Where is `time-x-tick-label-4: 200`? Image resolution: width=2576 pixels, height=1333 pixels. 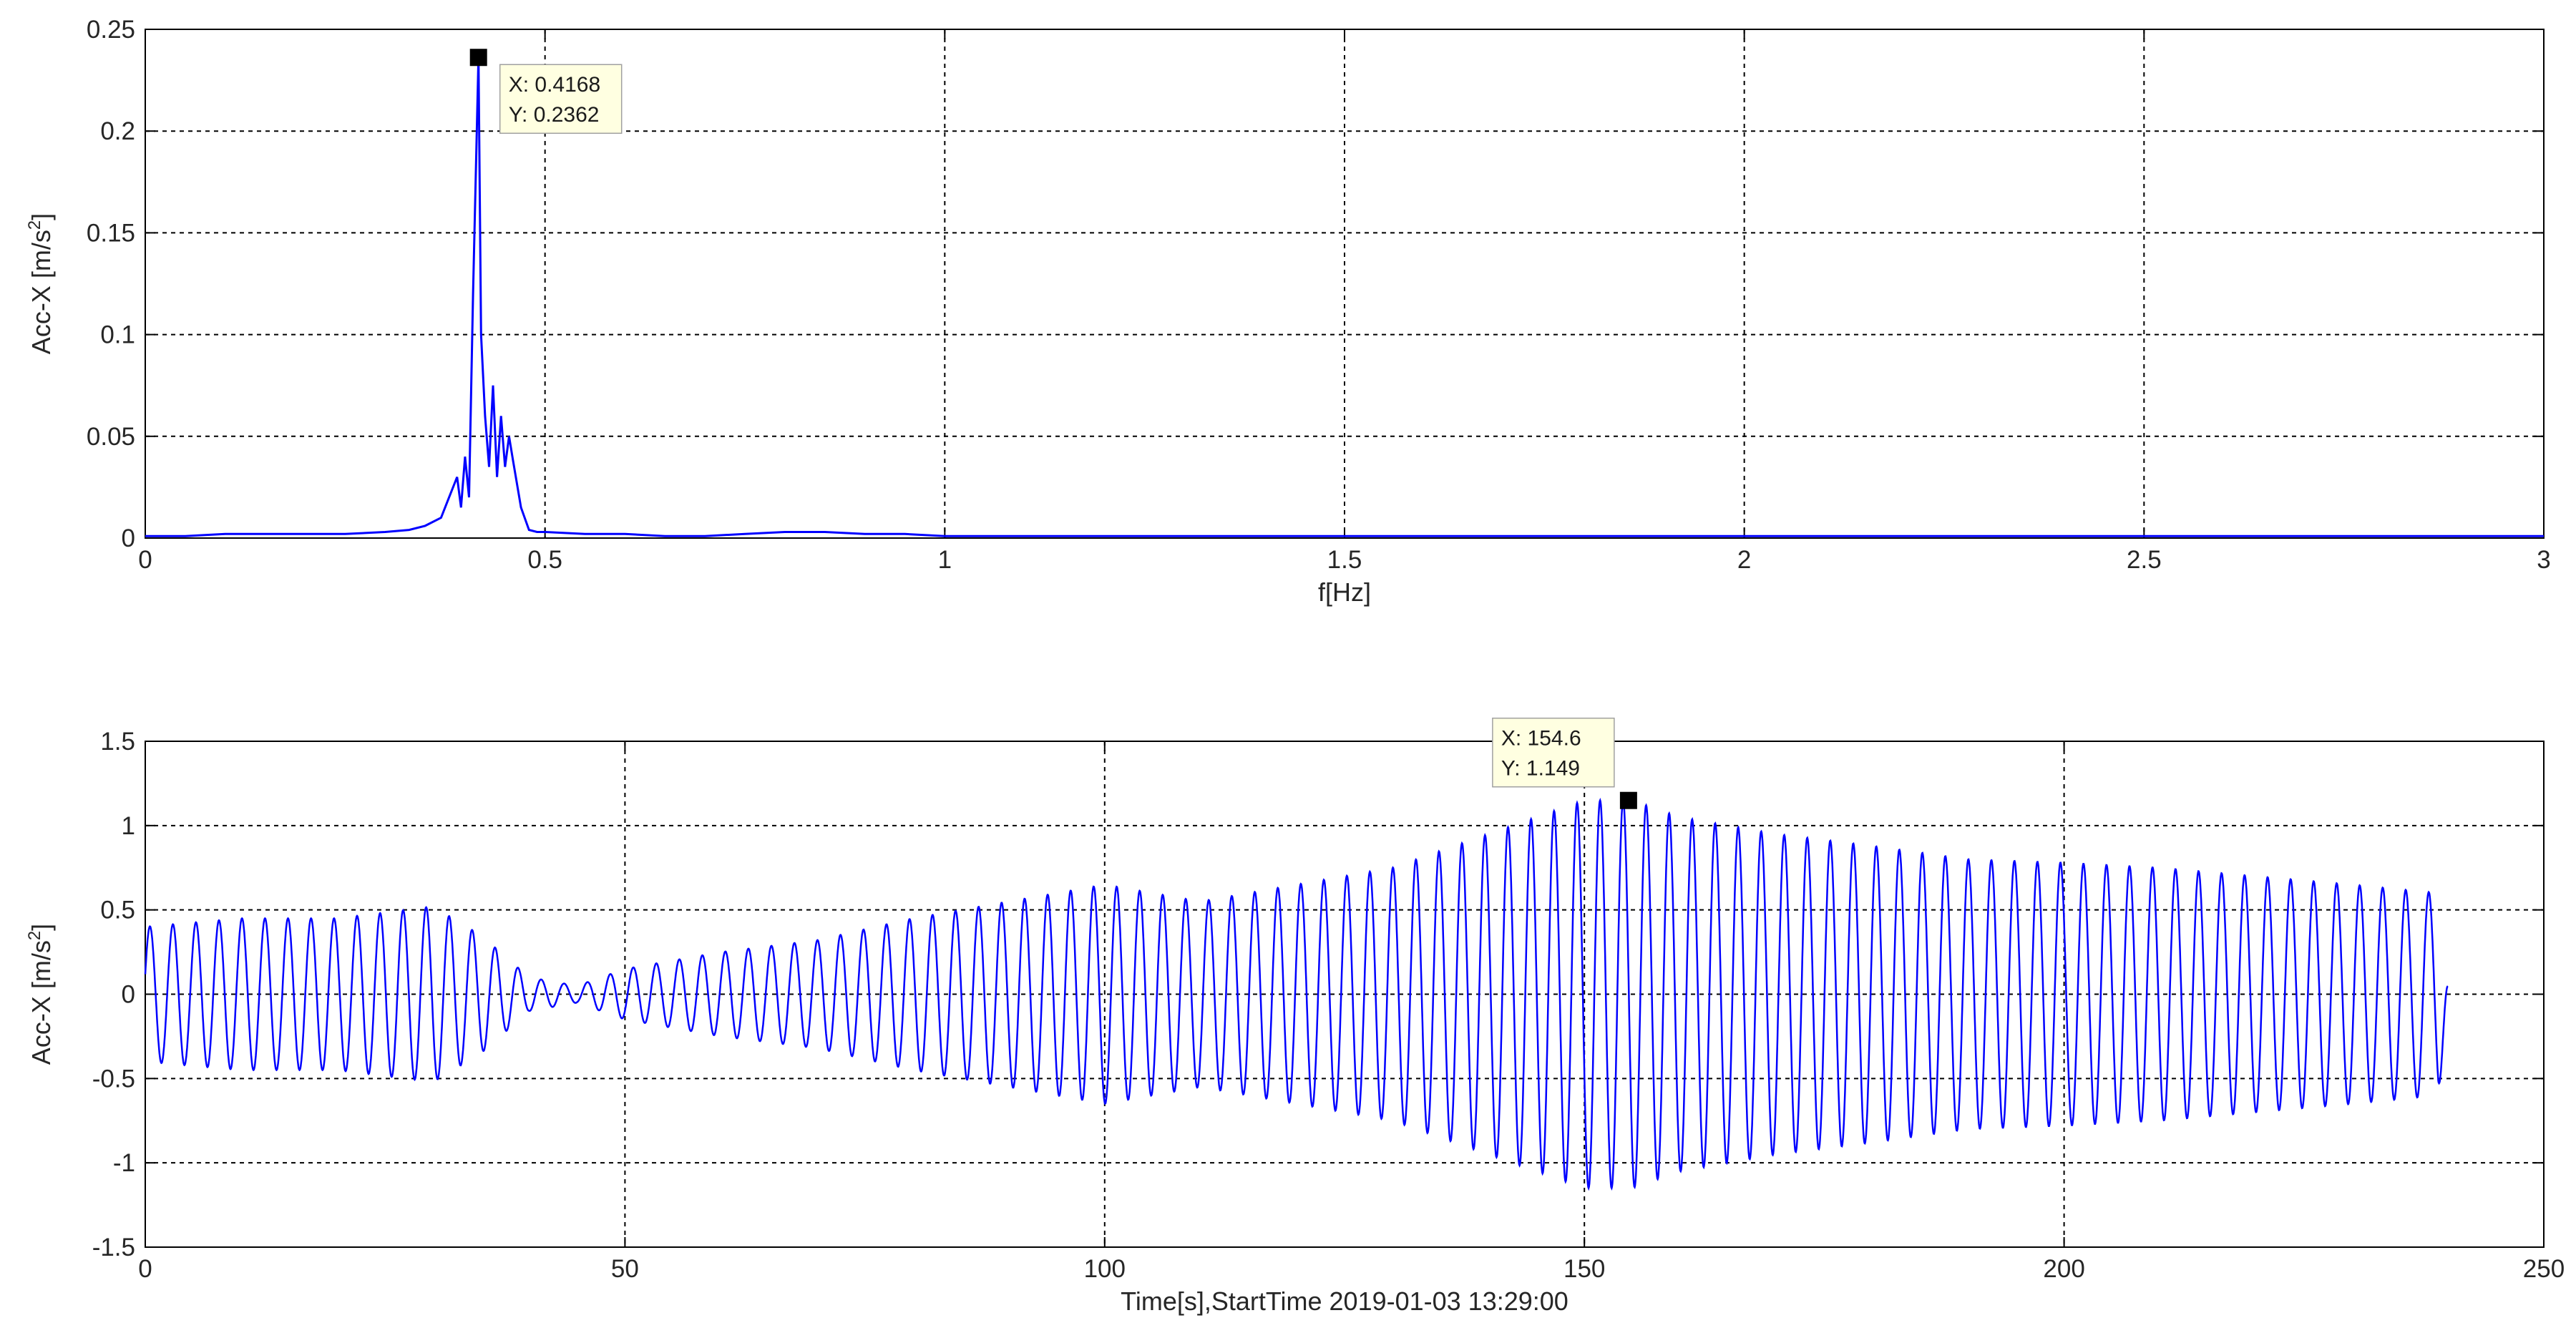 time-x-tick-label-4: 200 is located at coordinates (2063, 1269).